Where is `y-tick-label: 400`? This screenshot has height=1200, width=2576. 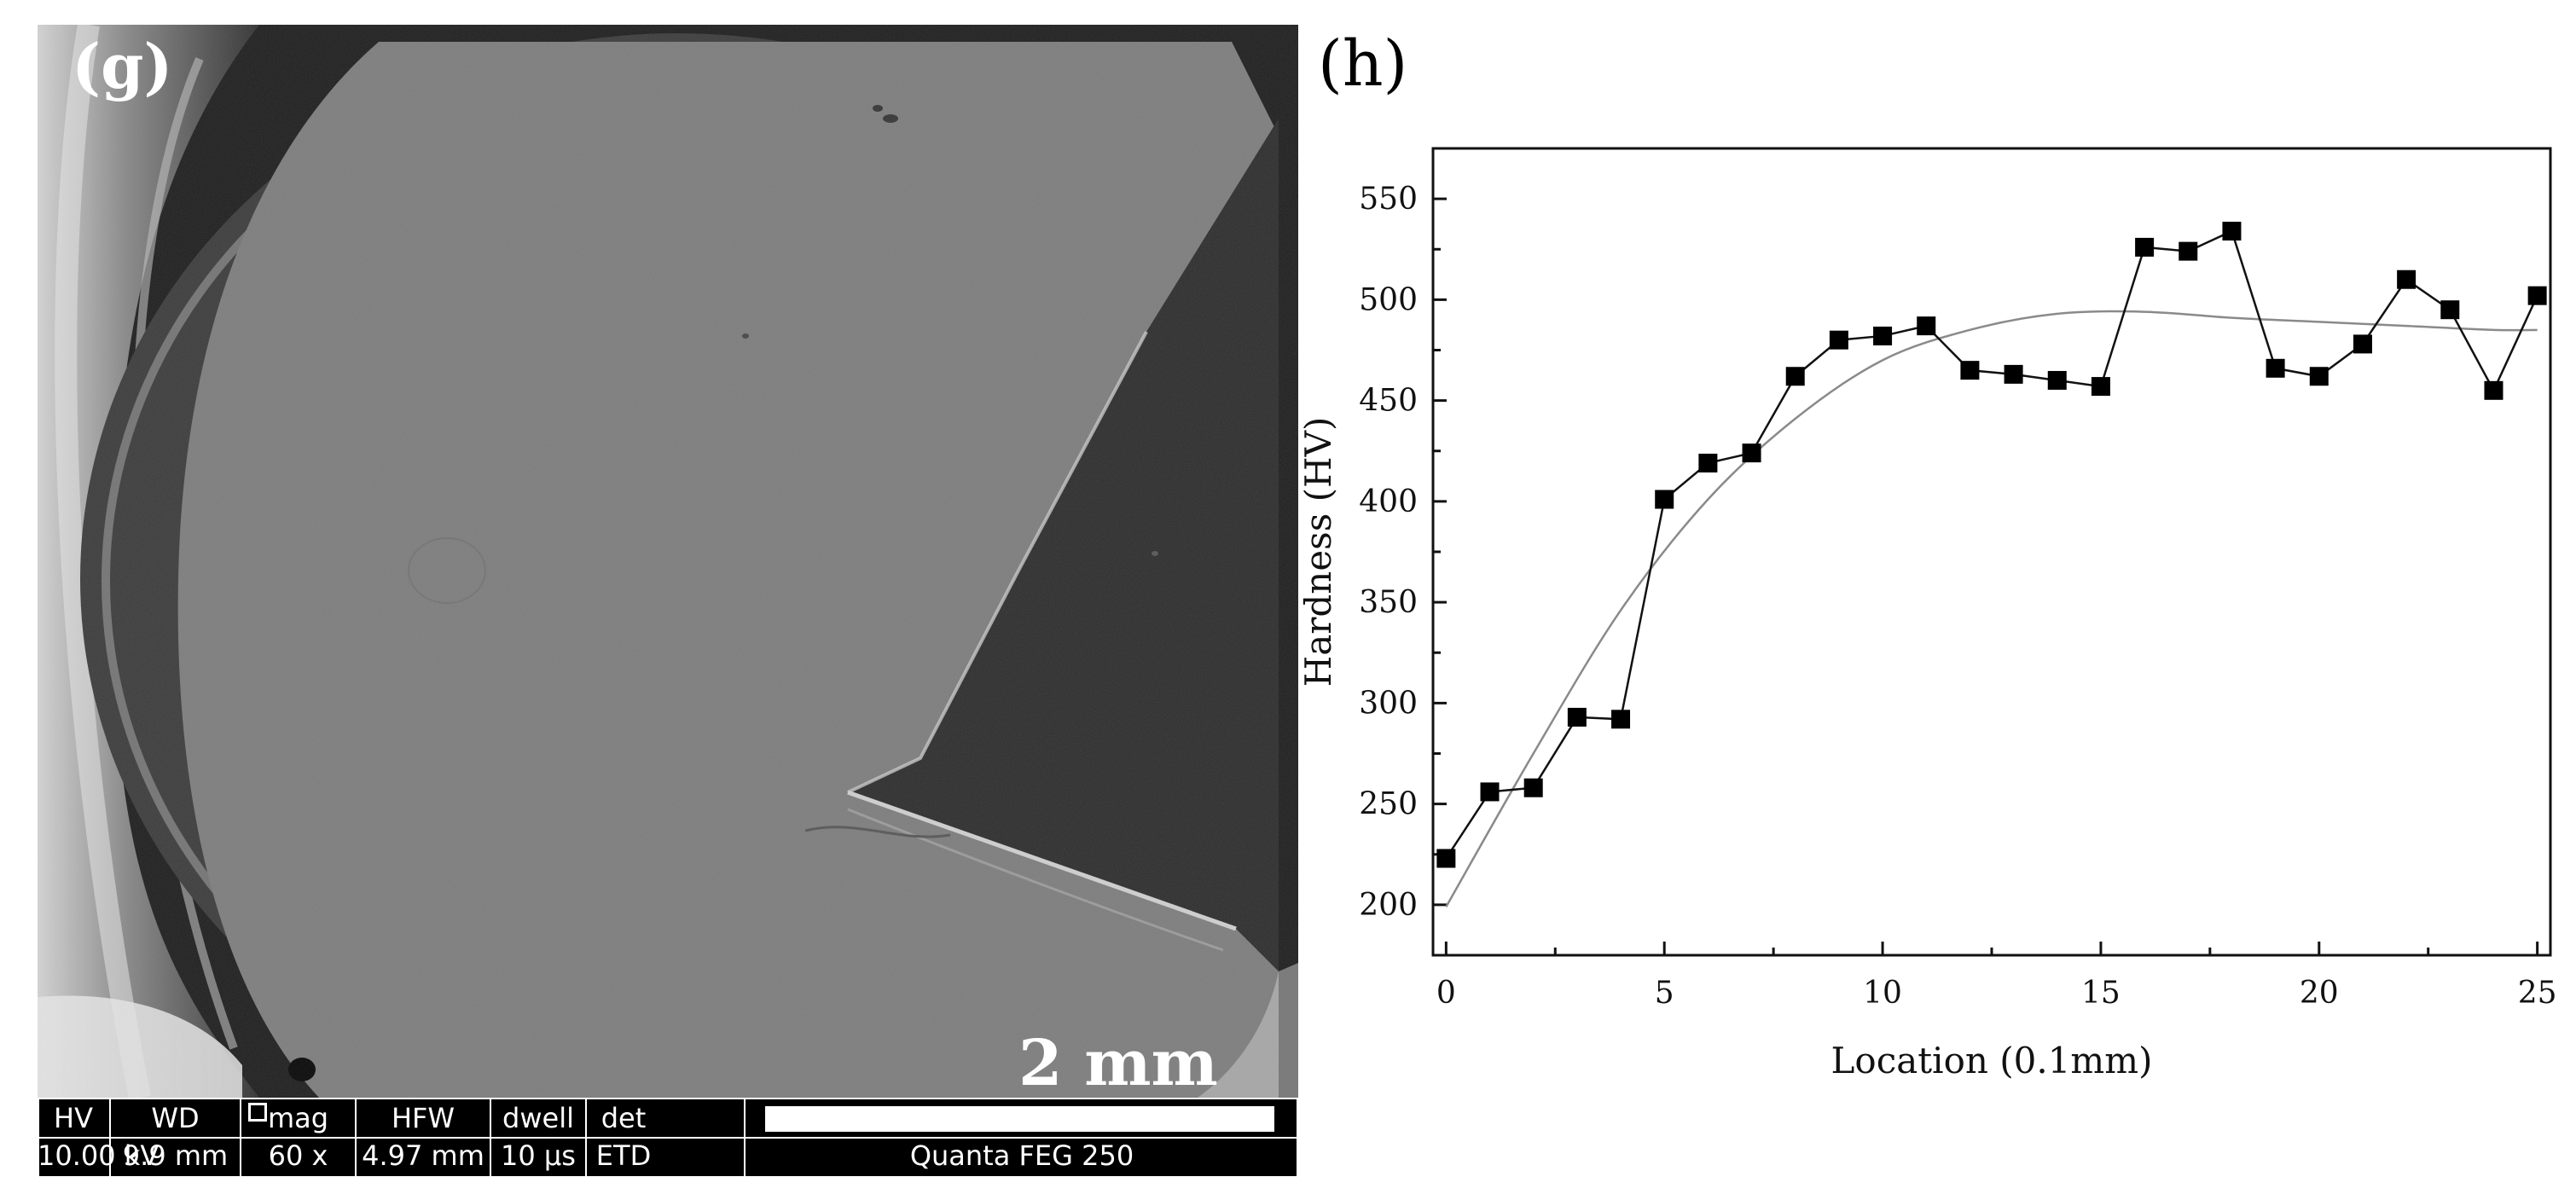 y-tick-label: 400 is located at coordinates (1388, 502).